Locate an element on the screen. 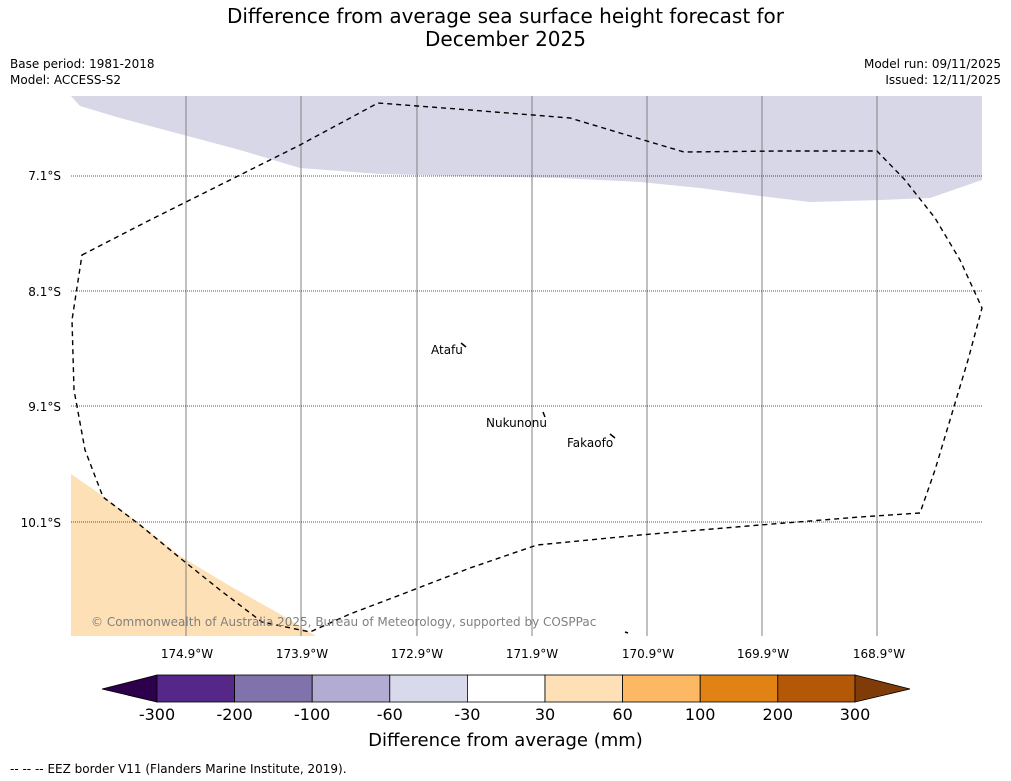 The width and height of the screenshot is (1011, 781). base-period: Base period: 1981-2018 is located at coordinates (82, 64).